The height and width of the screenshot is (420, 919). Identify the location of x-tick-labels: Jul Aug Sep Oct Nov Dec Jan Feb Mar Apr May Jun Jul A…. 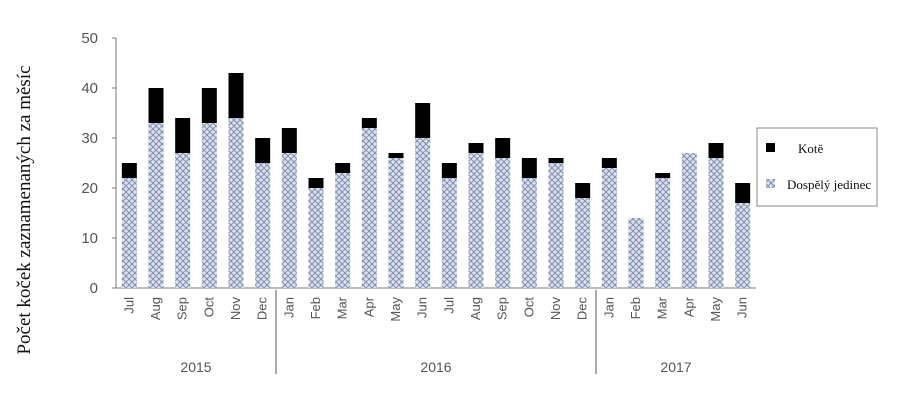
(435, 308).